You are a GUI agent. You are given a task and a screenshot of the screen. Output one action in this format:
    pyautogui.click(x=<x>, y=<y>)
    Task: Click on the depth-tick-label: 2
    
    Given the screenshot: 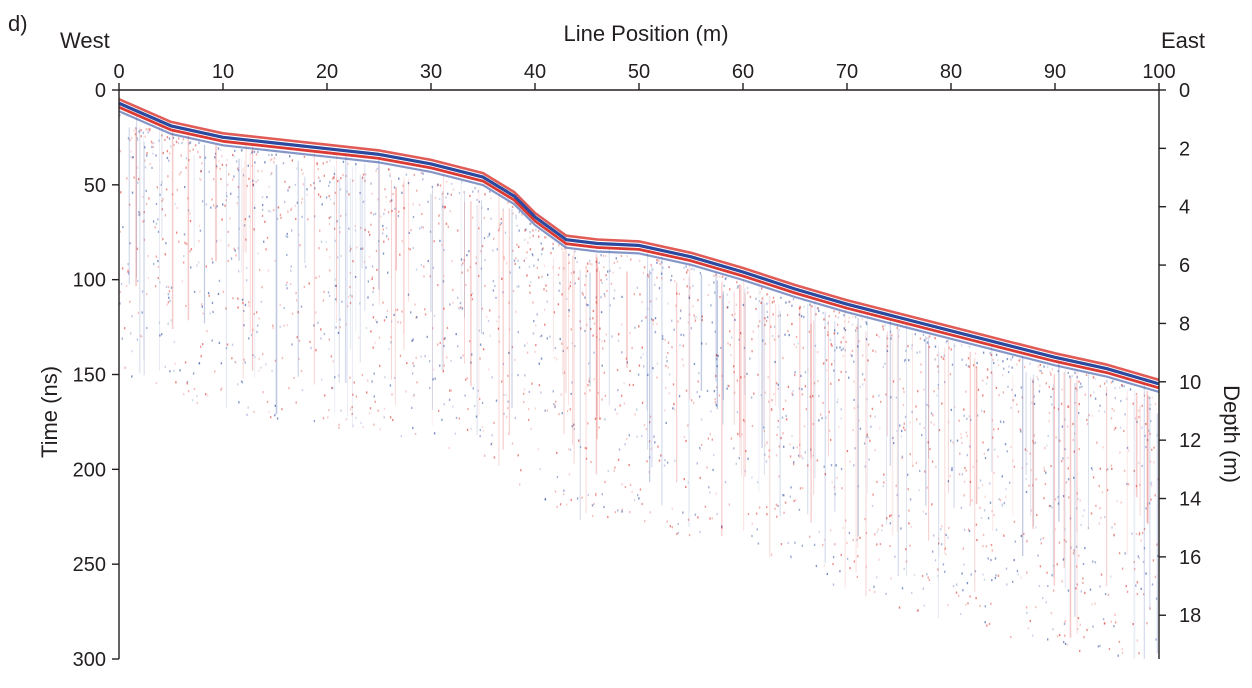 What is the action you would take?
    pyautogui.click(x=1184, y=149)
    